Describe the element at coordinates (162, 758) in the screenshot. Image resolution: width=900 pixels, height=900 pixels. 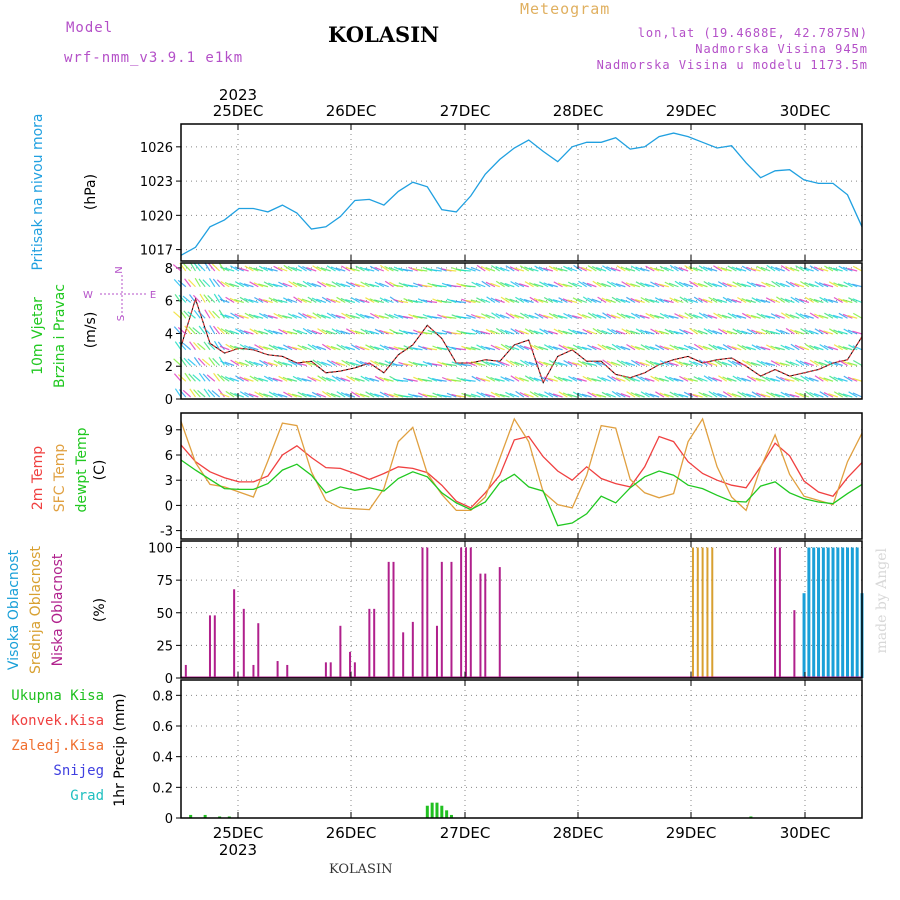
I see `ytick-label: 0.4` at that location.